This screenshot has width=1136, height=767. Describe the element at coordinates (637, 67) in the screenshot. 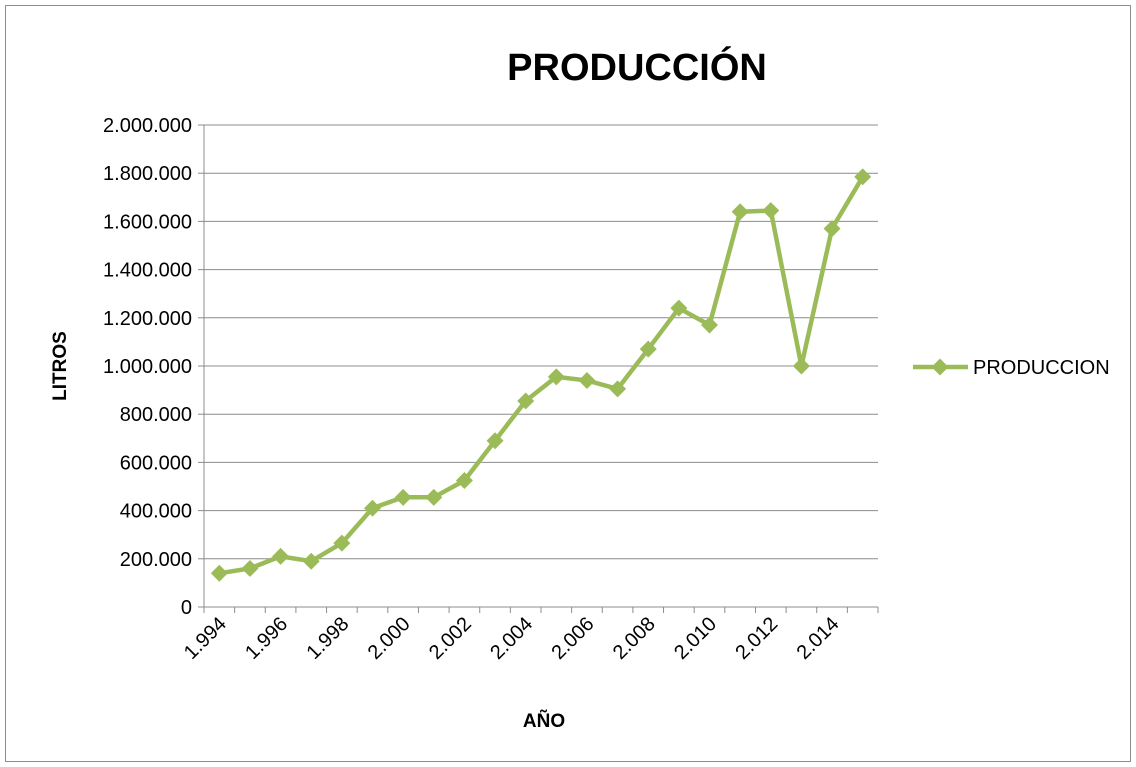

I see `chart-title: PRODUCCIÓN` at that location.